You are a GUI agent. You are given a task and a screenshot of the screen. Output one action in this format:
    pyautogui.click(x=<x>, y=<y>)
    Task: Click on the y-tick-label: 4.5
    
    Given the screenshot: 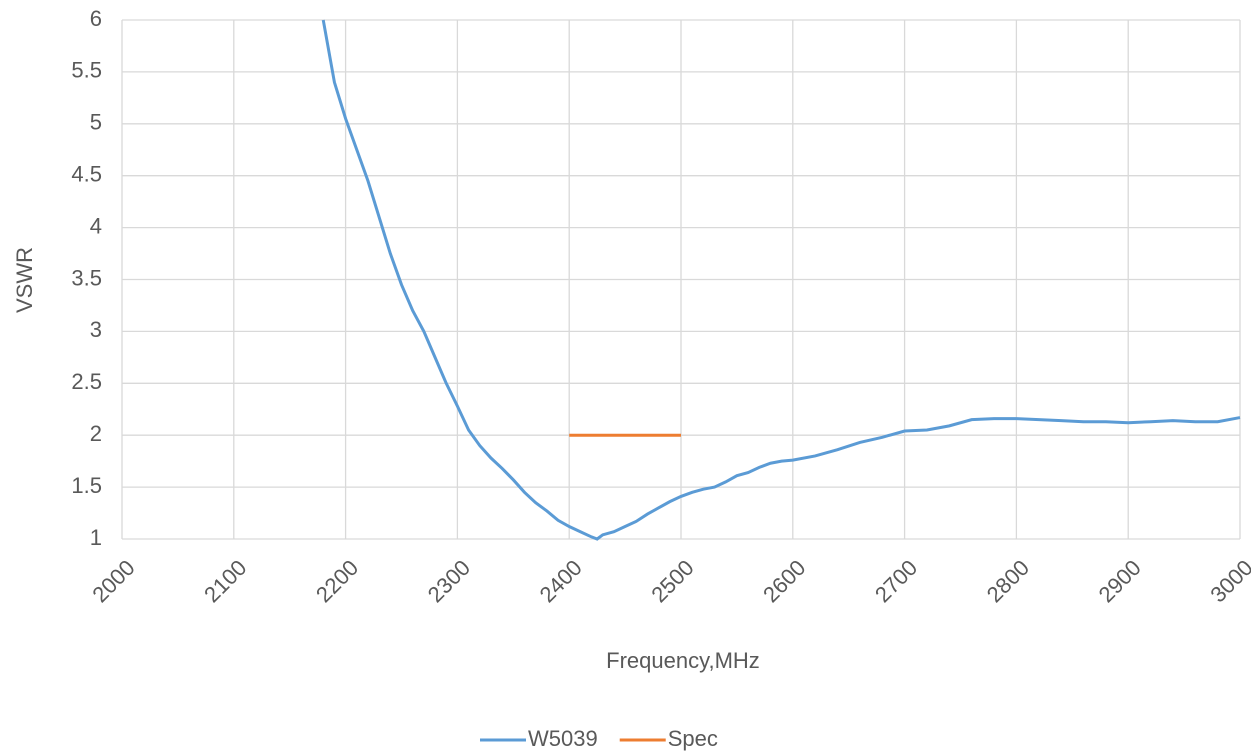 What is the action you would take?
    pyautogui.click(x=86, y=174)
    